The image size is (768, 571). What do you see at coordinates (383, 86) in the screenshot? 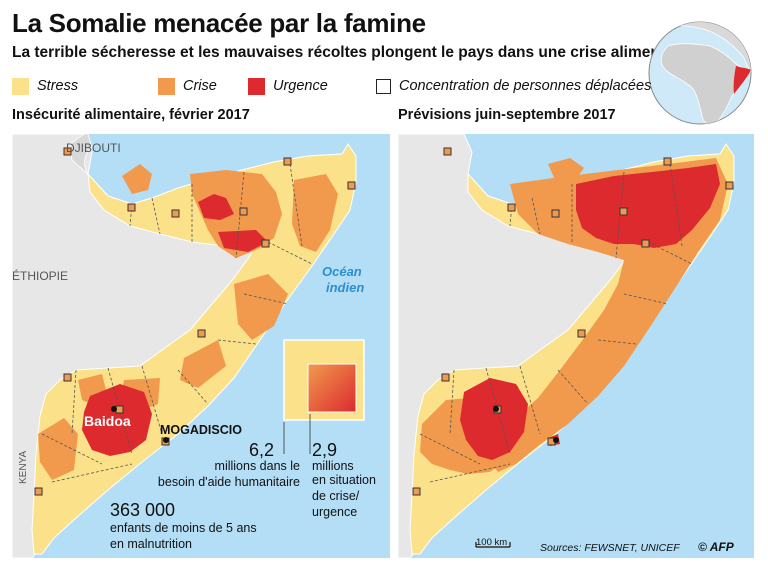
I see `legend-swatch-displaced` at bounding box center [383, 86].